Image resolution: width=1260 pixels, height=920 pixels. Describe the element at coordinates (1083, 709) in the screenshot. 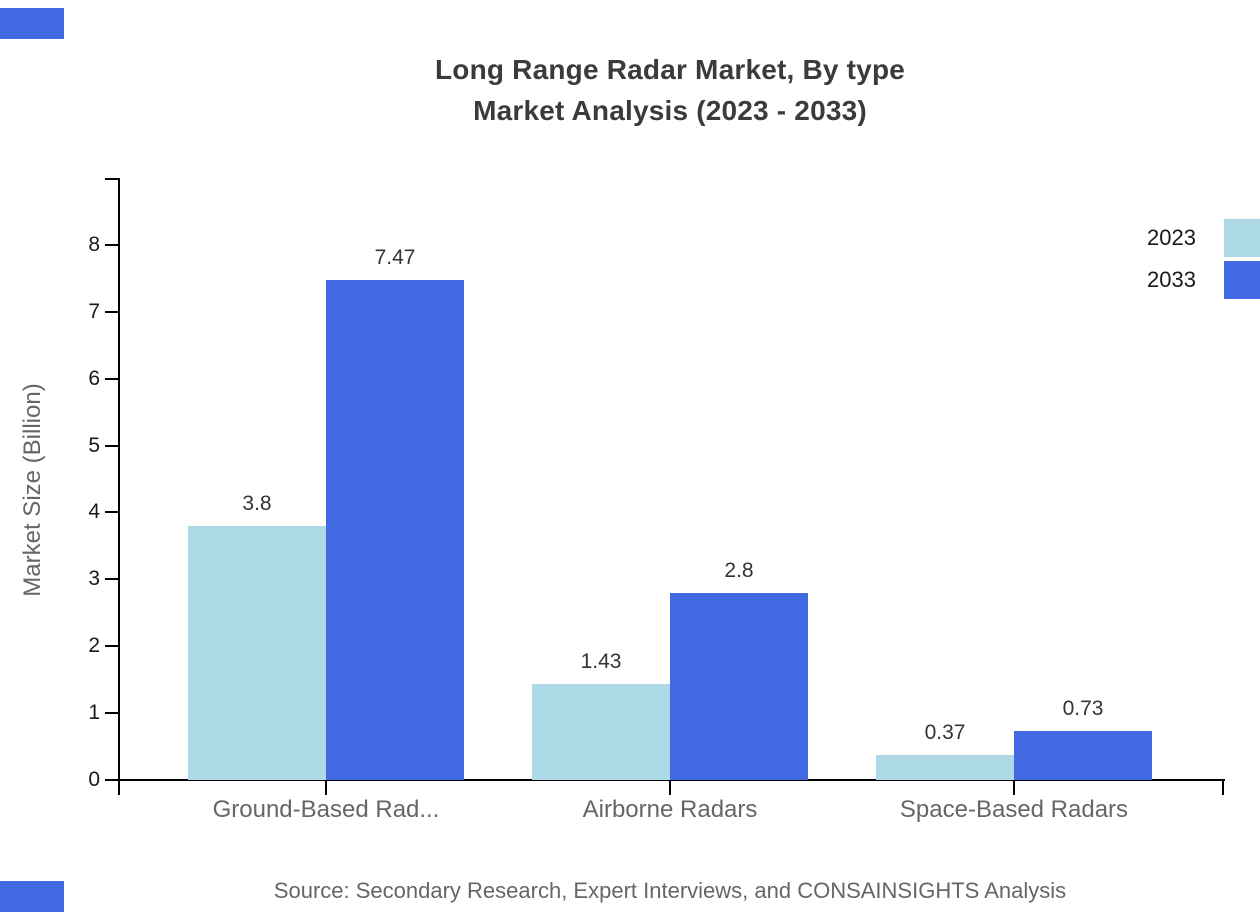

I see `bar-value-label: 0.73` at that location.